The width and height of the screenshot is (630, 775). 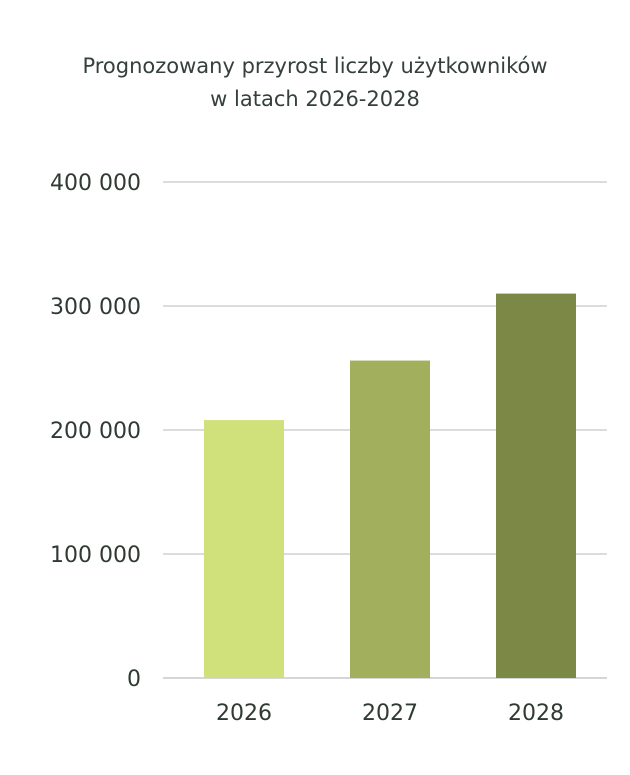 I want to click on x-axis-category-labels: 2026 2027 2028, so click(x=390, y=713).